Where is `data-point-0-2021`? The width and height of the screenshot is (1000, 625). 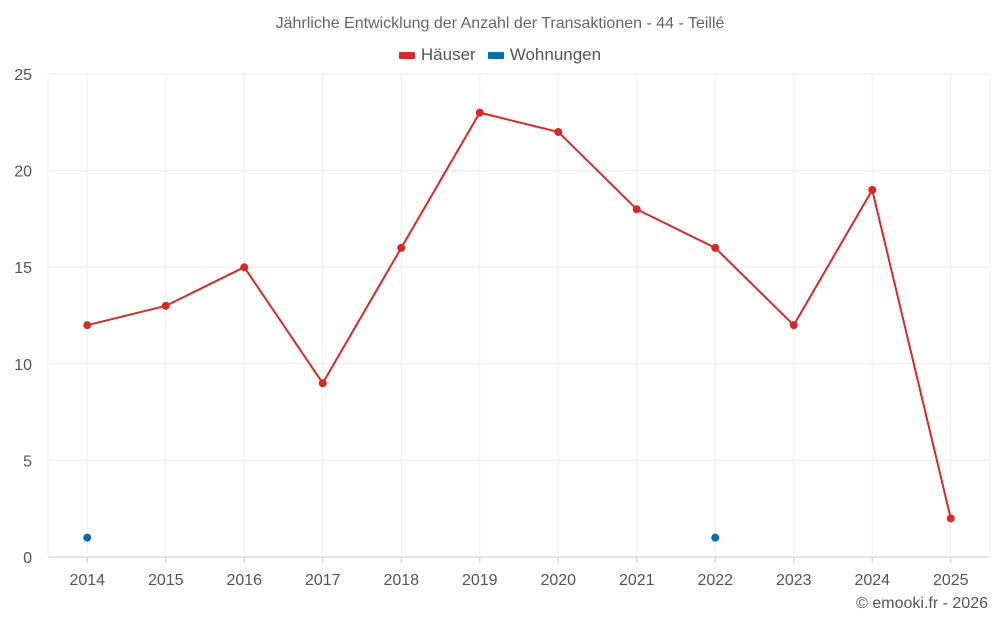 data-point-0-2021 is located at coordinates (636, 209).